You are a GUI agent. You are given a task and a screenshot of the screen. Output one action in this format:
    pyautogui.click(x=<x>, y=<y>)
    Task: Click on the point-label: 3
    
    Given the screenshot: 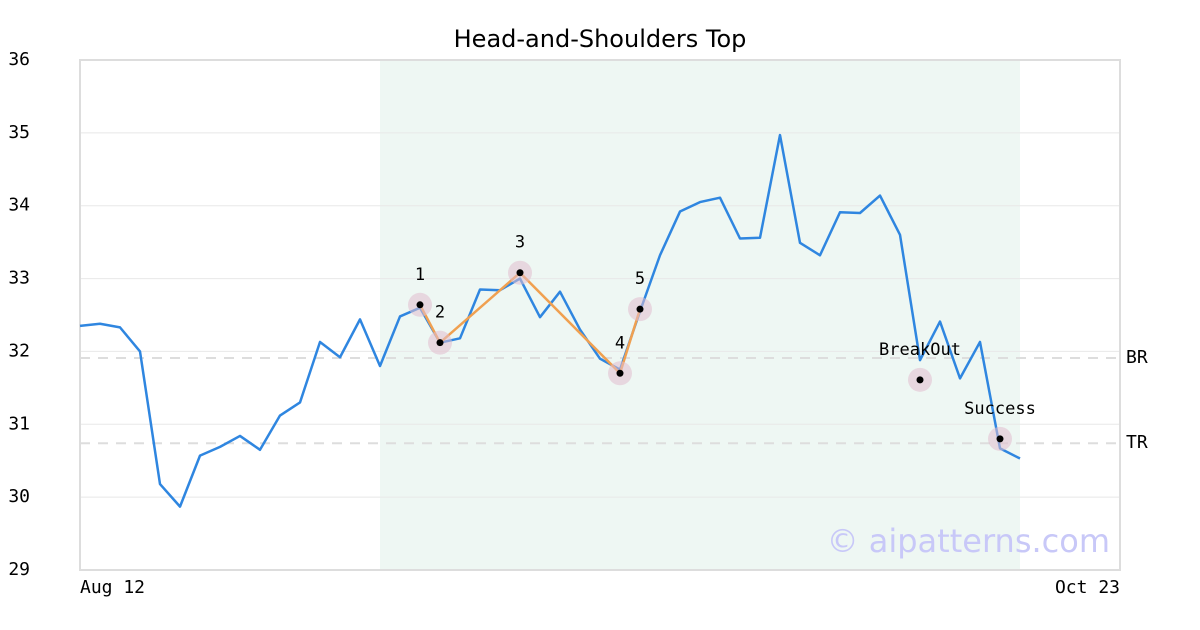 What is the action you would take?
    pyautogui.click(x=520, y=243)
    